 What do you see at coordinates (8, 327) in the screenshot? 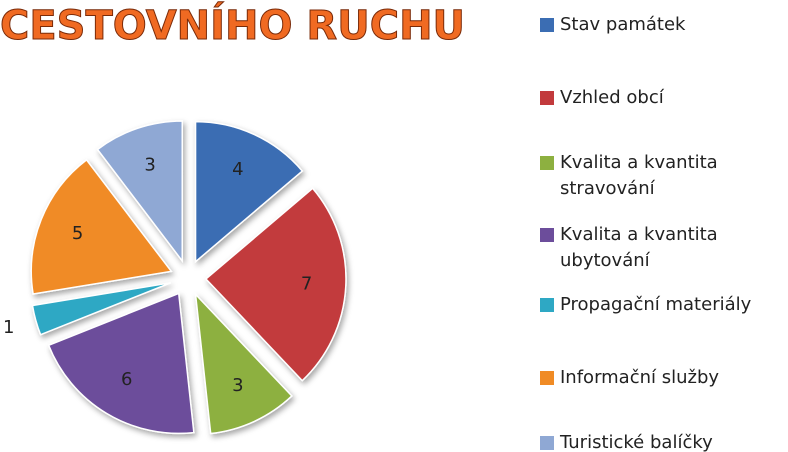
I see `data-label: 1` at bounding box center [8, 327].